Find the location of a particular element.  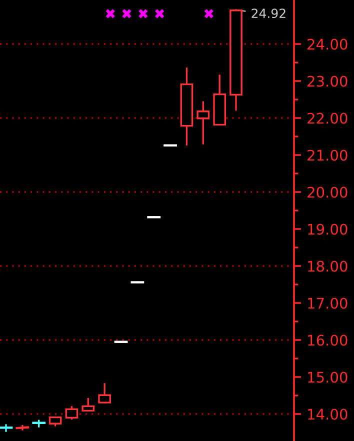

y-tick-label: 24.00 is located at coordinates (328, 44).